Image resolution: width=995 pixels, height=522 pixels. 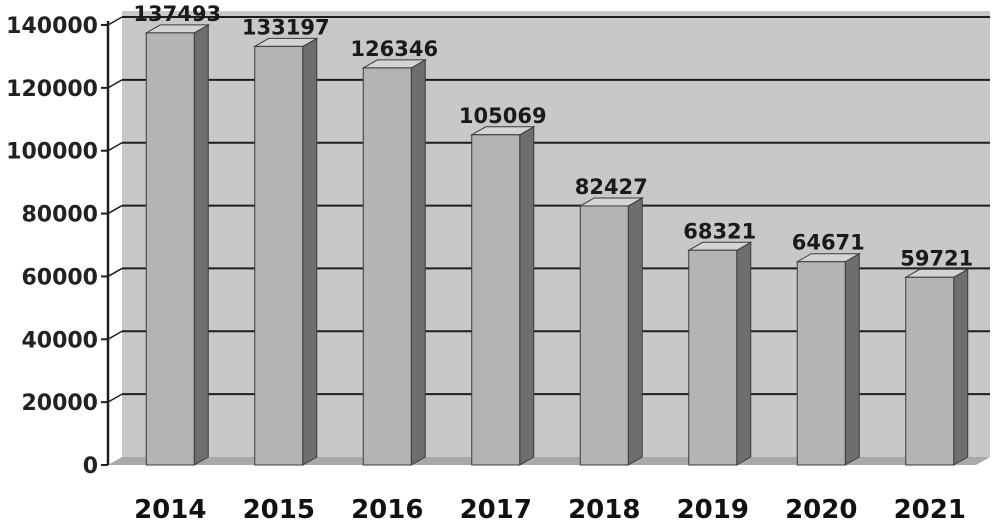 What do you see at coordinates (496, 508) in the screenshot?
I see `x-tick-label: 2017` at bounding box center [496, 508].